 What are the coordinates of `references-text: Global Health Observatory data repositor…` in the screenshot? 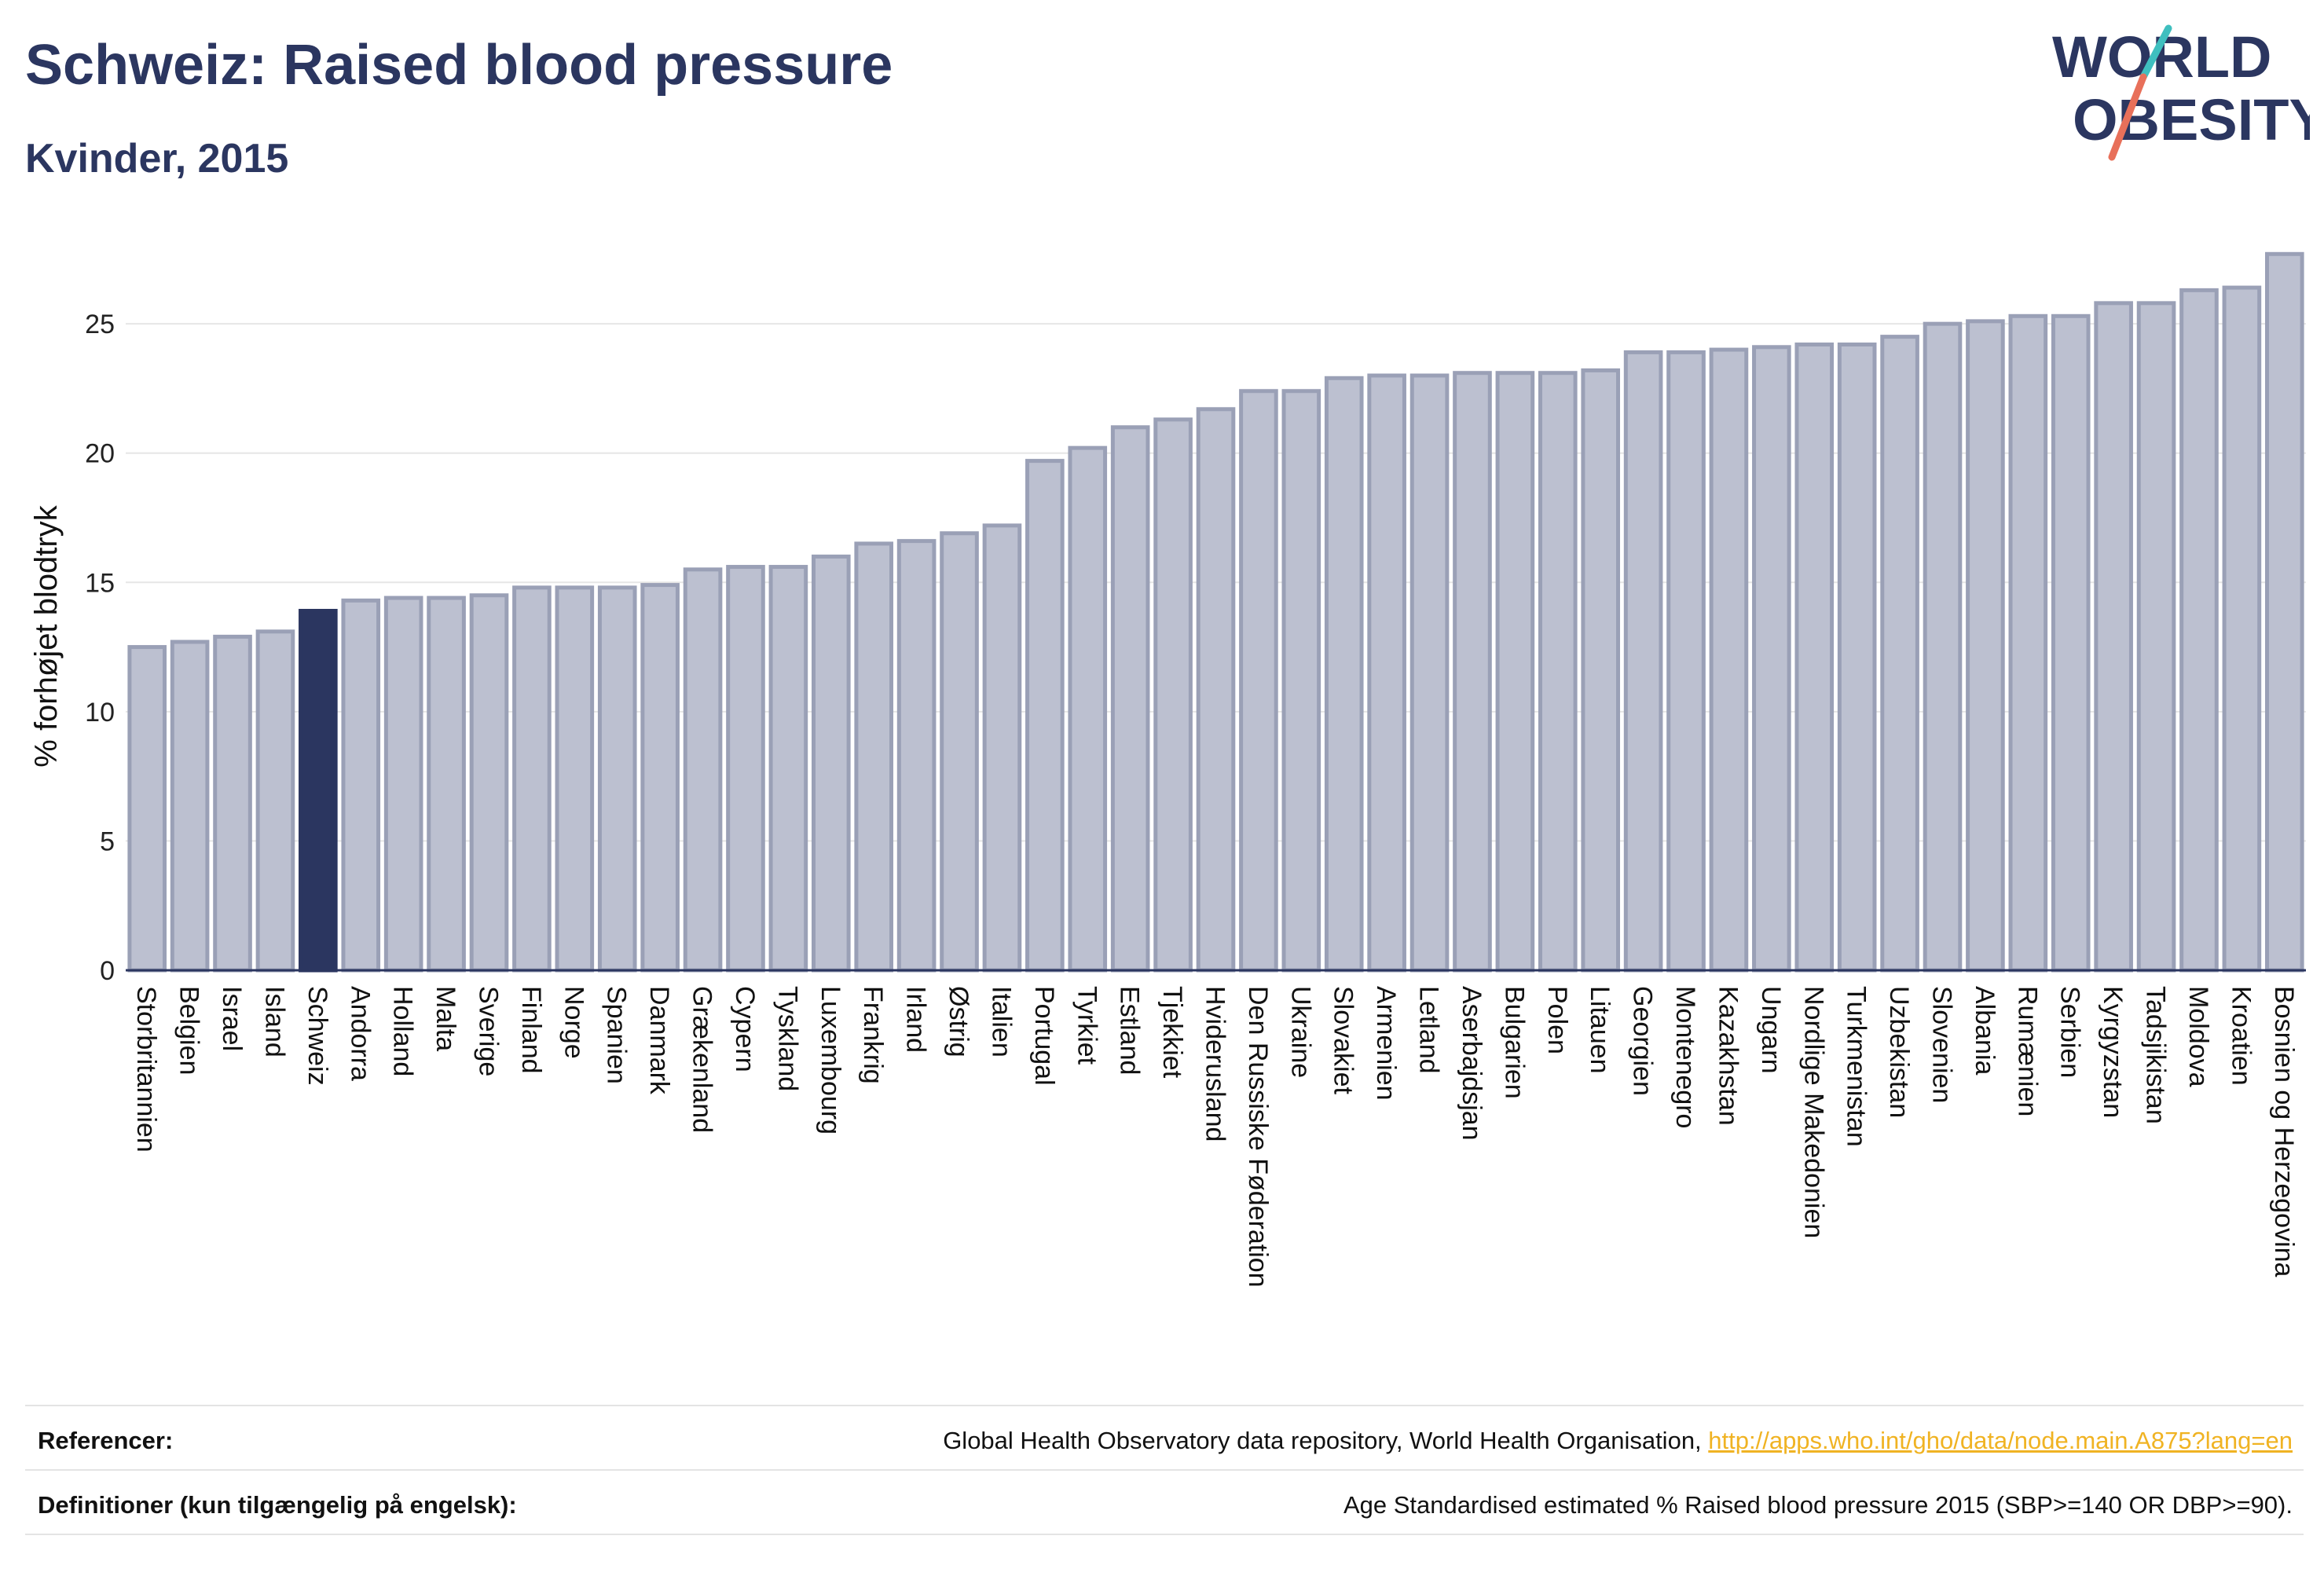 It's located at (1326, 1440).